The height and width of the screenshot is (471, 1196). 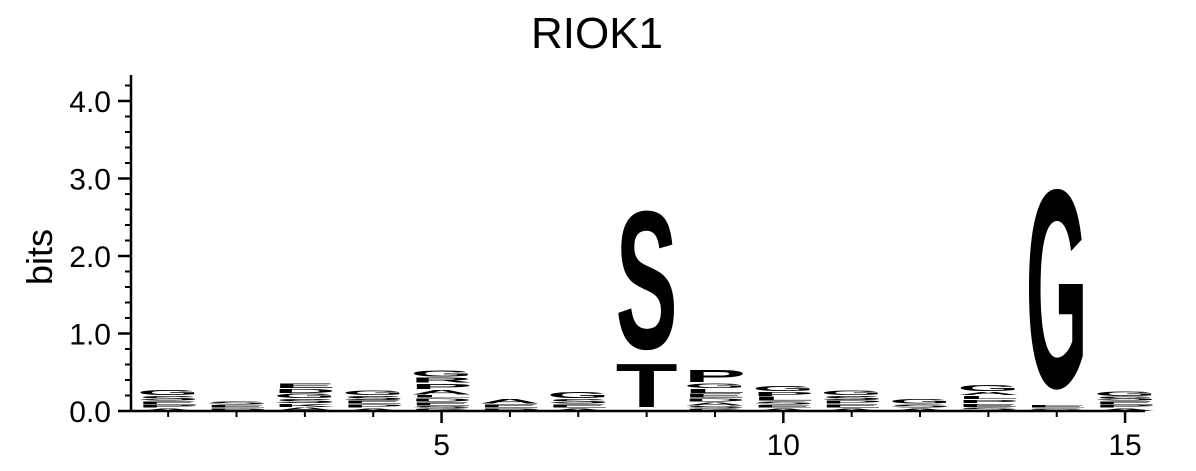 I want to click on logo-letter-R: R, so click(x=442, y=380).